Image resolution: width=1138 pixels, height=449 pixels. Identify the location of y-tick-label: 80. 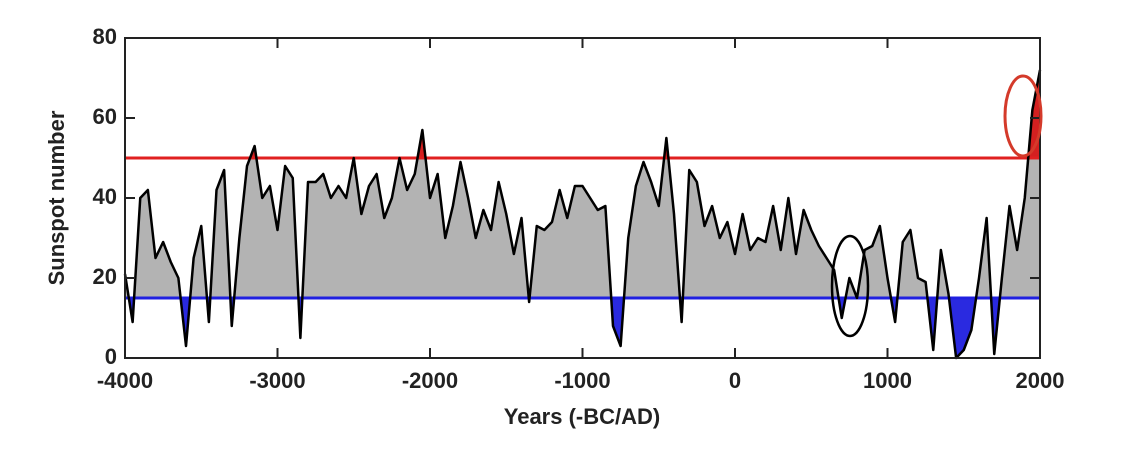
(105, 36).